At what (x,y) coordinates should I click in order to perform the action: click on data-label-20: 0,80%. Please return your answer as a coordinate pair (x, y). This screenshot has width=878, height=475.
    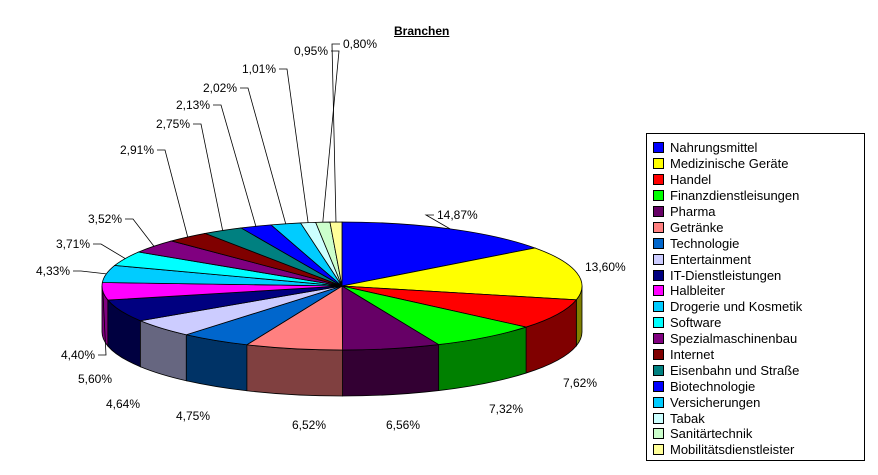
    Looking at the image, I should click on (360, 44).